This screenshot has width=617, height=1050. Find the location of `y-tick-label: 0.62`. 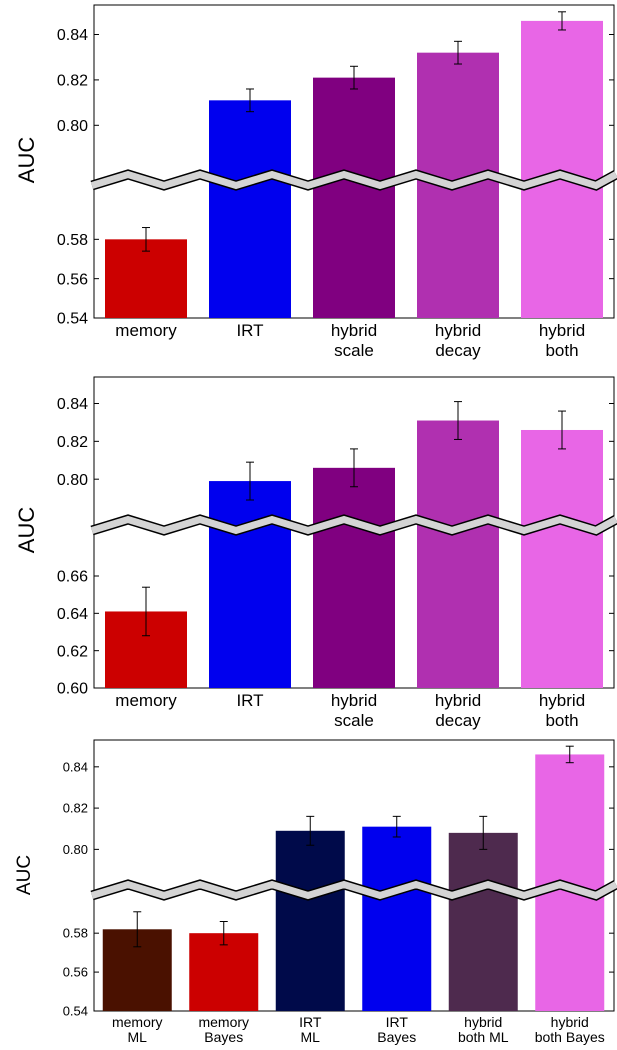

y-tick-label: 0.62 is located at coordinates (72, 651).